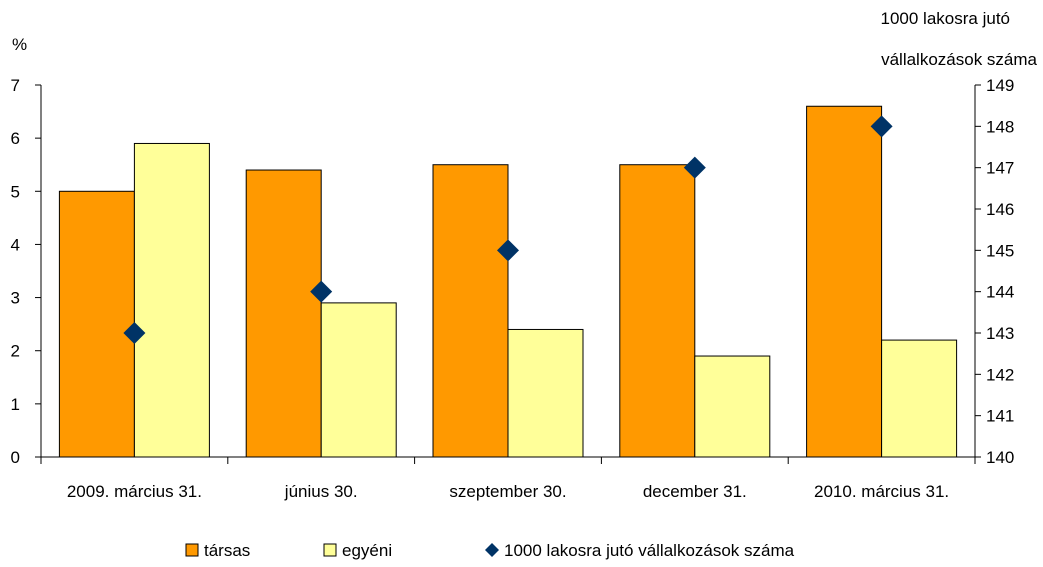 This screenshot has width=1043, height=567. Describe the element at coordinates (881, 491) in the screenshot. I see `x-category-label: 2010. március 31.` at that location.